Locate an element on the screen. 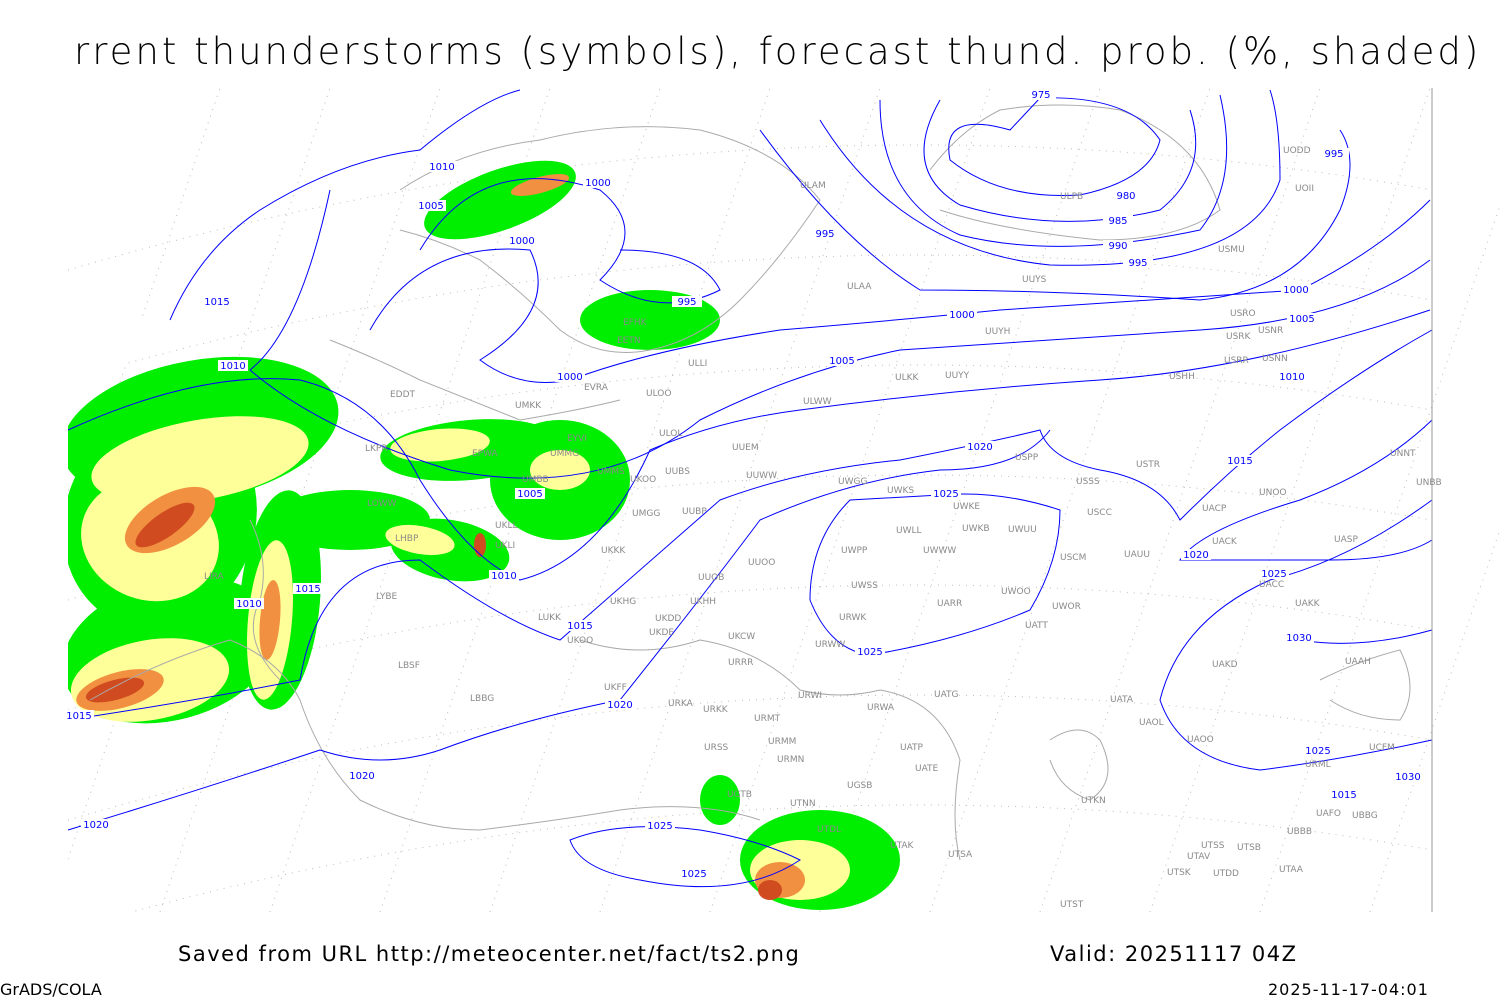 This screenshot has height=1000, width=1500. station-label: UATP is located at coordinates (912, 748).